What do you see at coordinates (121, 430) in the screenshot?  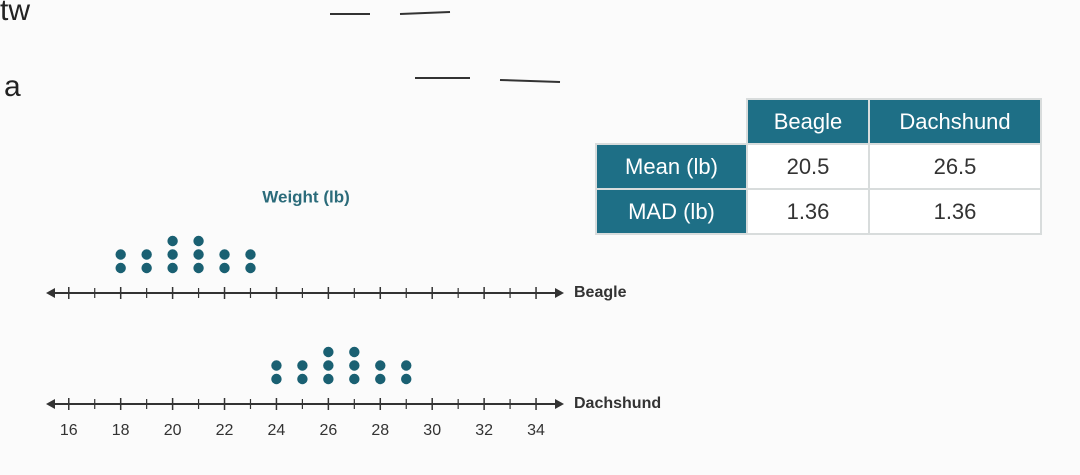 I see `x-tick-label: 18` at bounding box center [121, 430].